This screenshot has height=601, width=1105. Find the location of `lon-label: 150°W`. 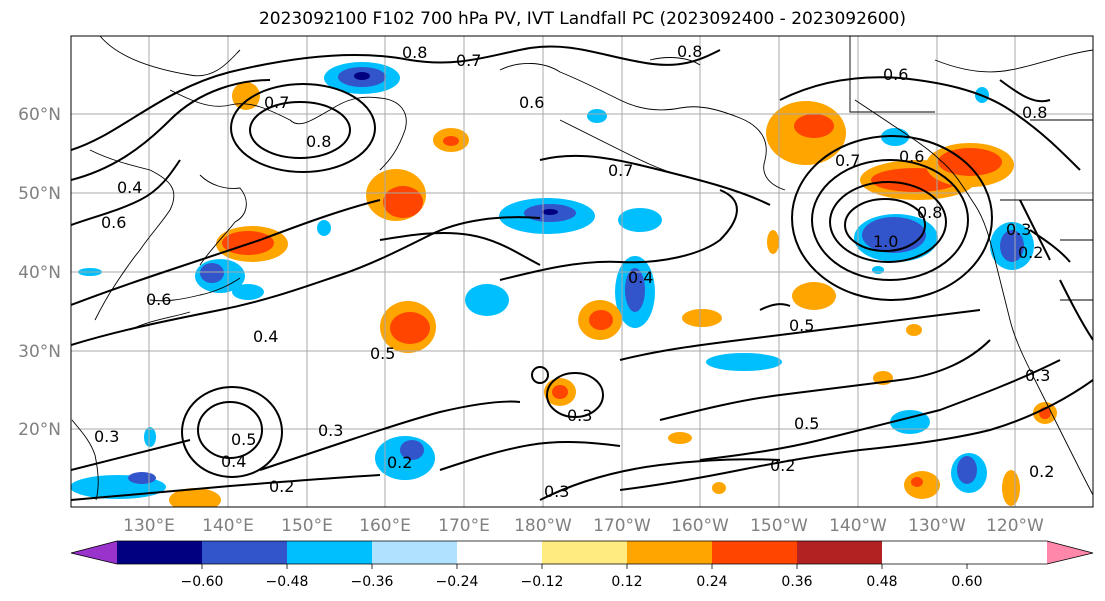

lon-label: 150°W is located at coordinates (779, 526).